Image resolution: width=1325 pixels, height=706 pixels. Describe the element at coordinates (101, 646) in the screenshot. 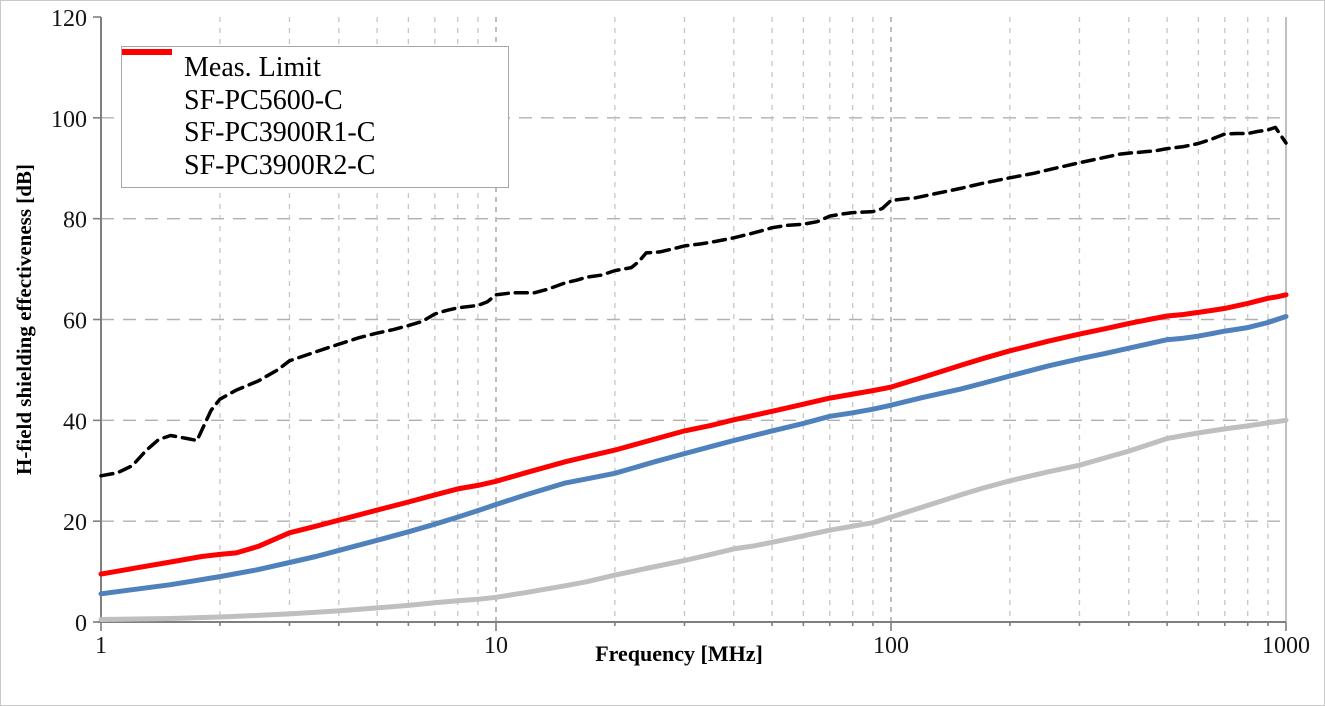

I see `x-tick-label-1: 1` at that location.